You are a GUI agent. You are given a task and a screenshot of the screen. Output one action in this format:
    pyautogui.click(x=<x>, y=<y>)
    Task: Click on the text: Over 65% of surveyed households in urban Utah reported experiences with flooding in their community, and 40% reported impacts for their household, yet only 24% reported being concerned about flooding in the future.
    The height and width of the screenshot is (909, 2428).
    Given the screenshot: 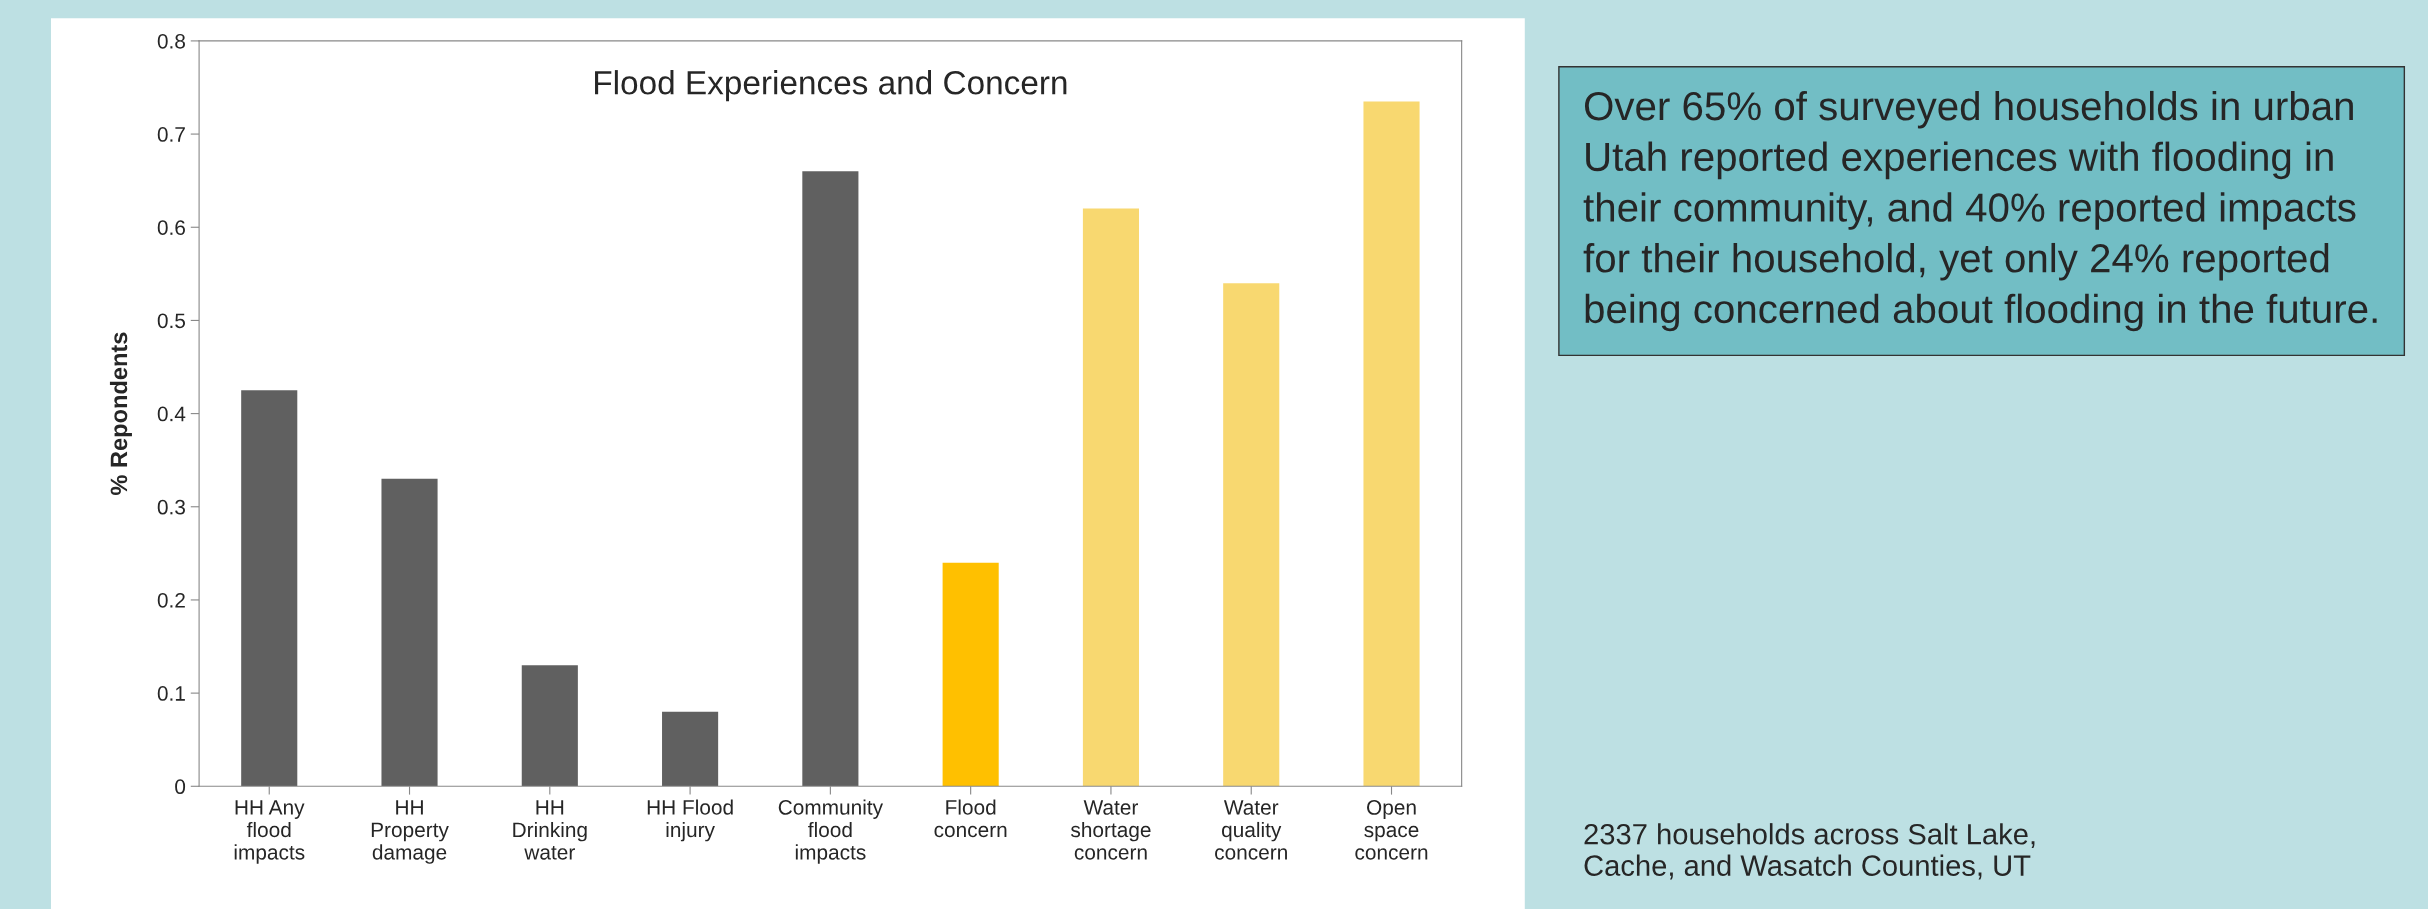 What is the action you would take?
    pyautogui.click(x=1980, y=211)
    